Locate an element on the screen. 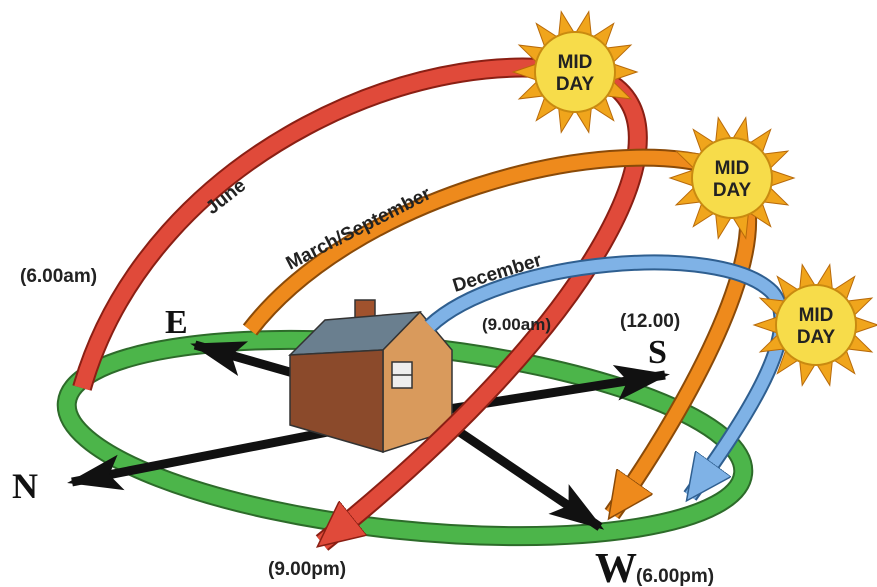 This screenshot has width=877, height=587. time-label: (6.00pm) is located at coordinates (675, 576).